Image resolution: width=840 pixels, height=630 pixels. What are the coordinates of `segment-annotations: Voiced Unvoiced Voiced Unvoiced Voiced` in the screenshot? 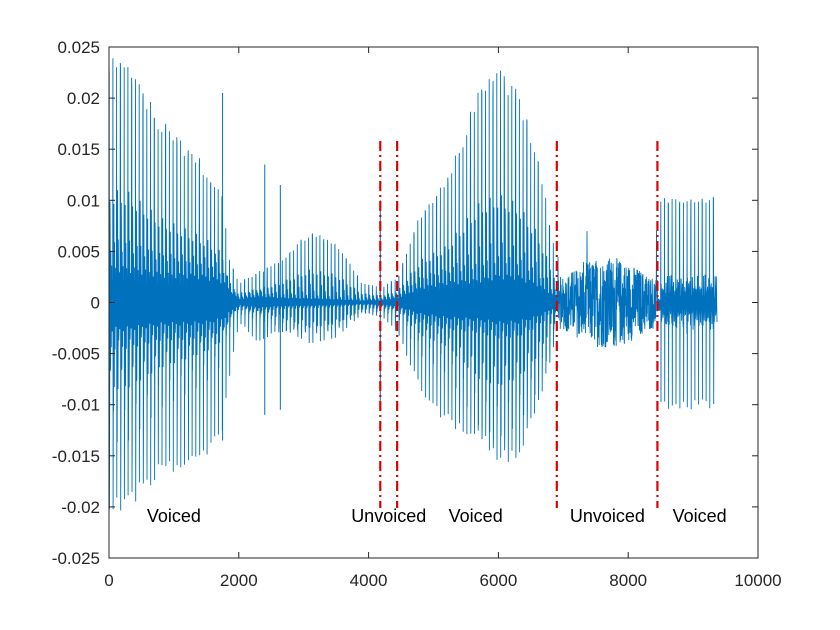 It's located at (437, 516).